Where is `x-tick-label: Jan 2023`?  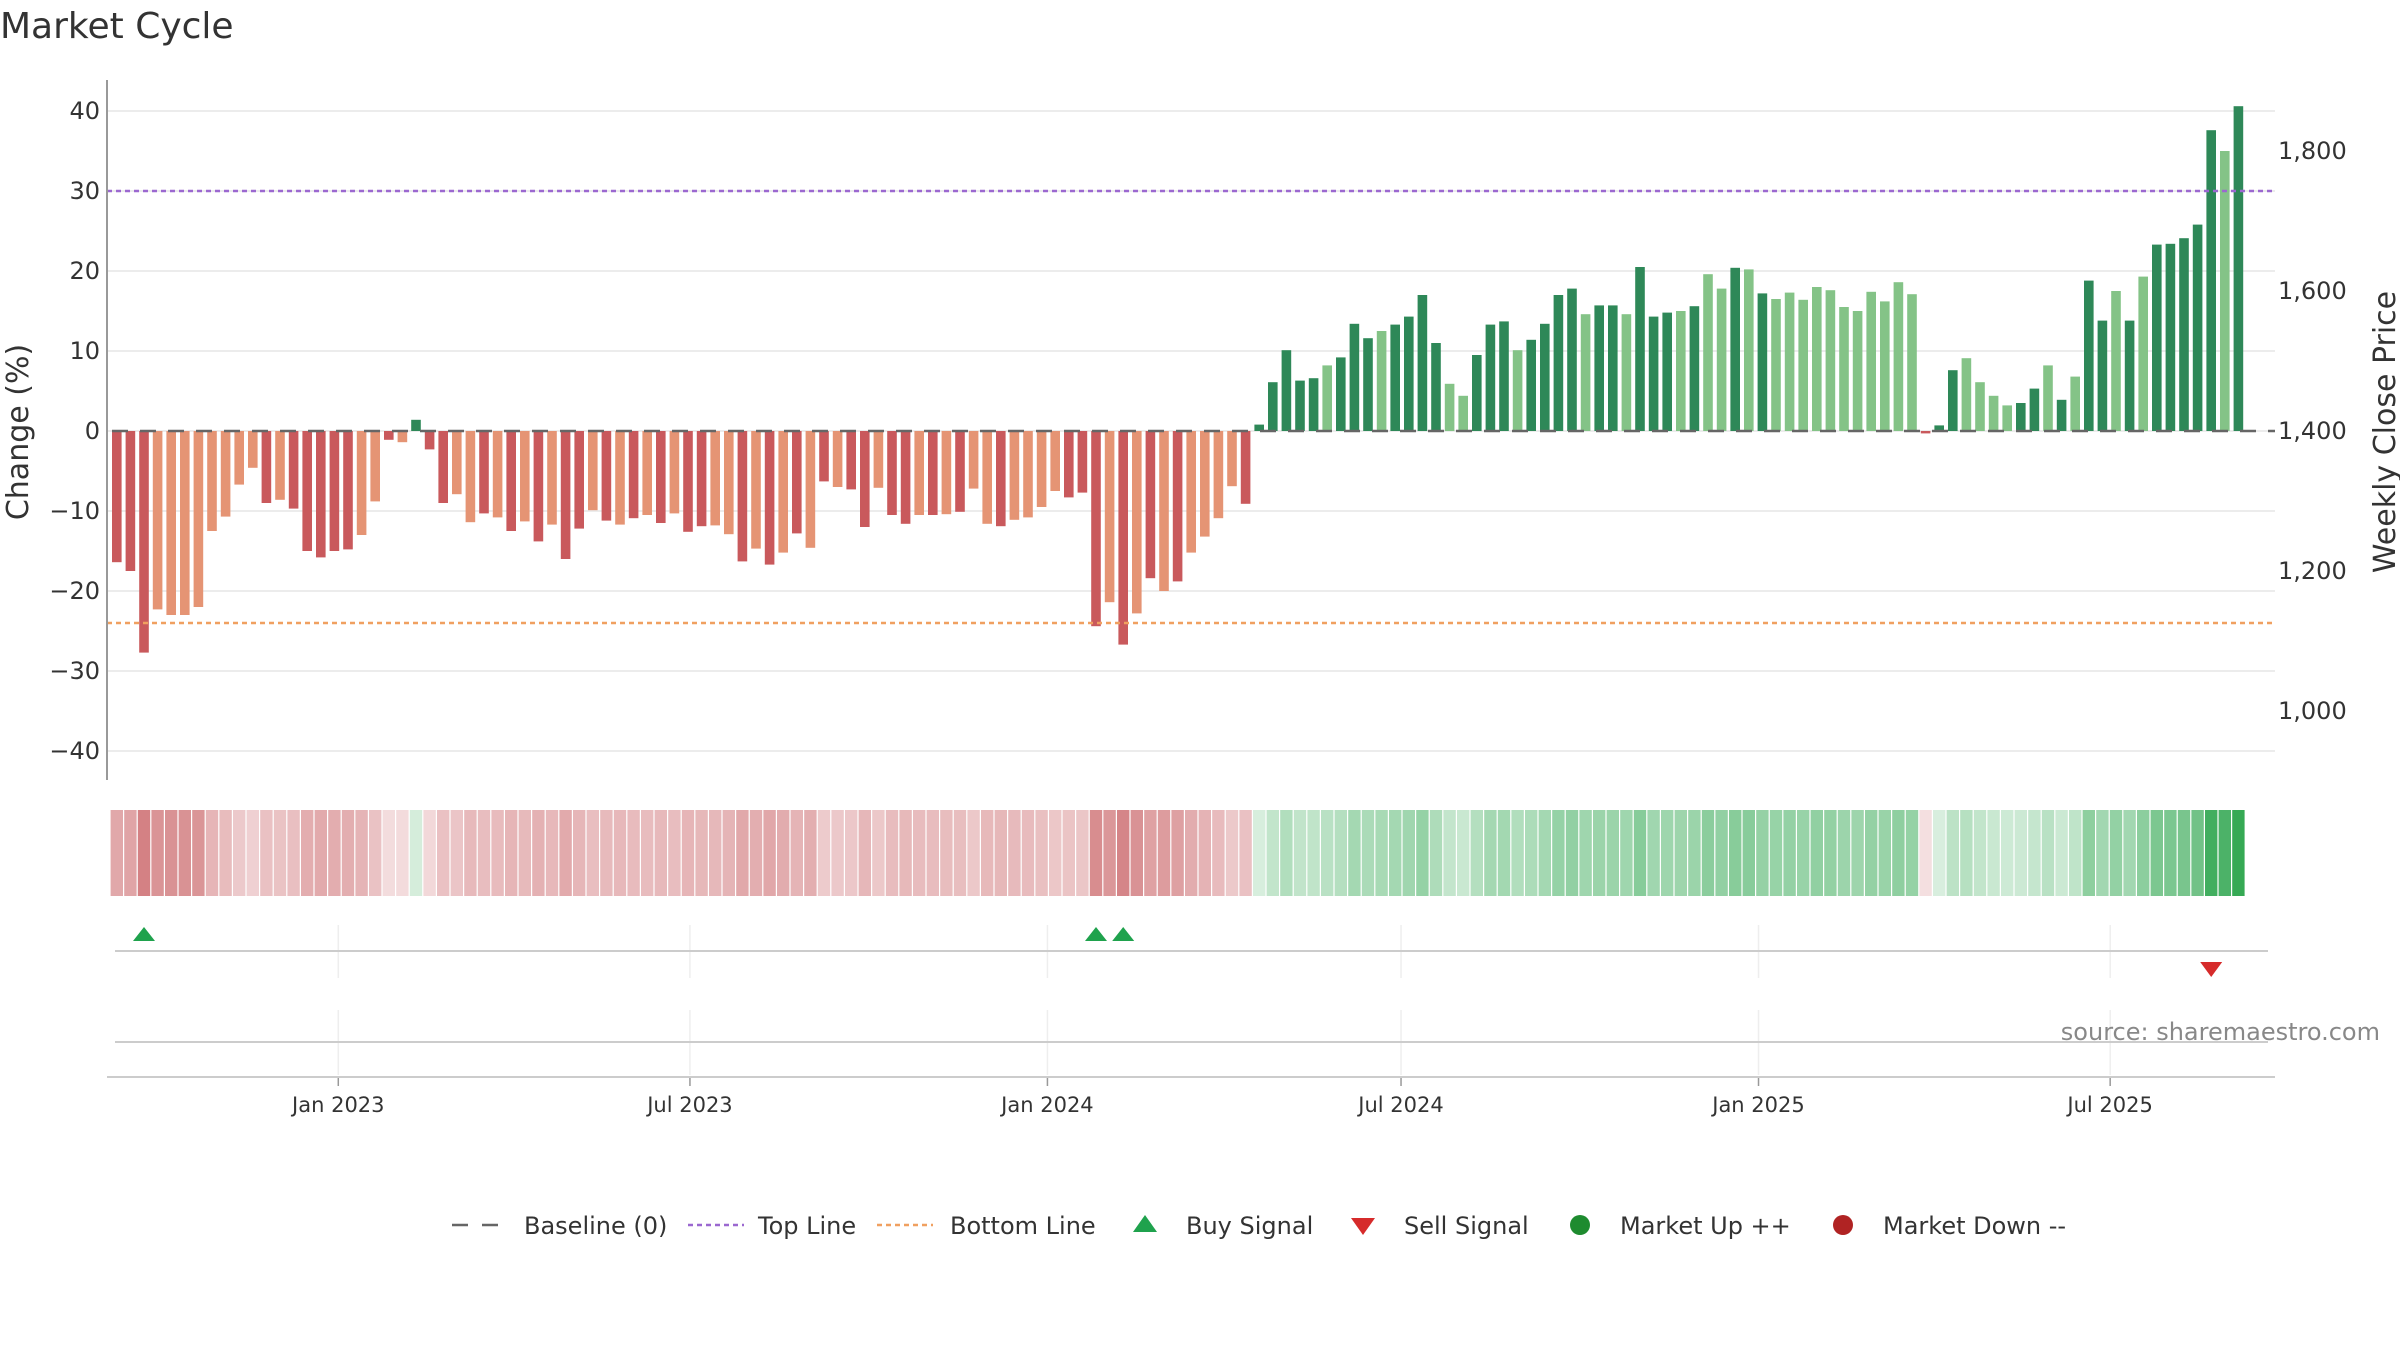
x-tick-label: Jan 2023 is located at coordinates (337, 1105).